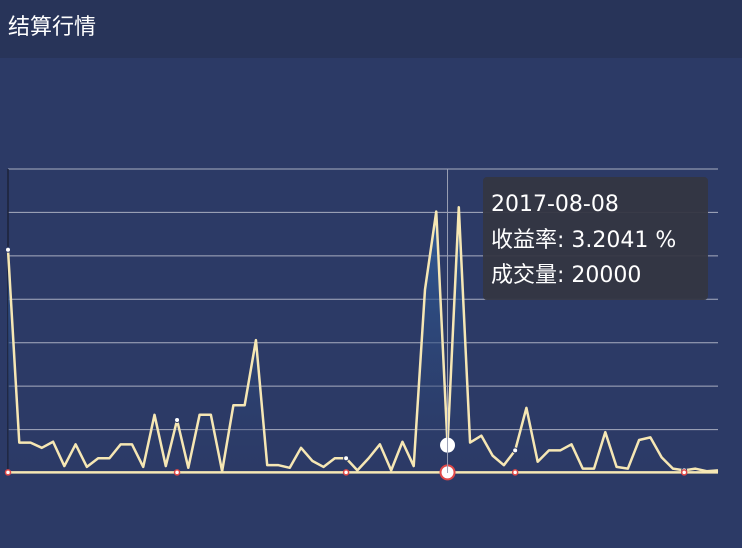  What do you see at coordinates (583, 240) in the screenshot?
I see `tooltip-item: 收益率: 3.2041 %` at bounding box center [583, 240].